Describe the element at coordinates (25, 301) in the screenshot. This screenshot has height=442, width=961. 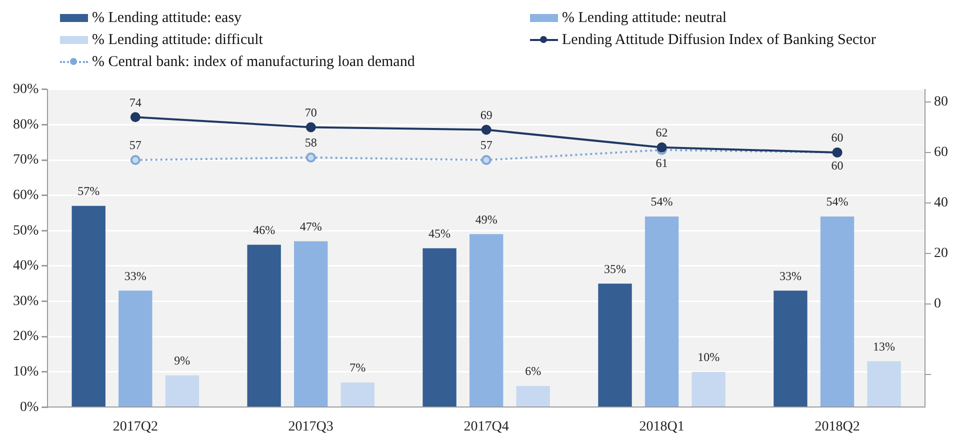
I see `y-tick-label: 30%` at that location.